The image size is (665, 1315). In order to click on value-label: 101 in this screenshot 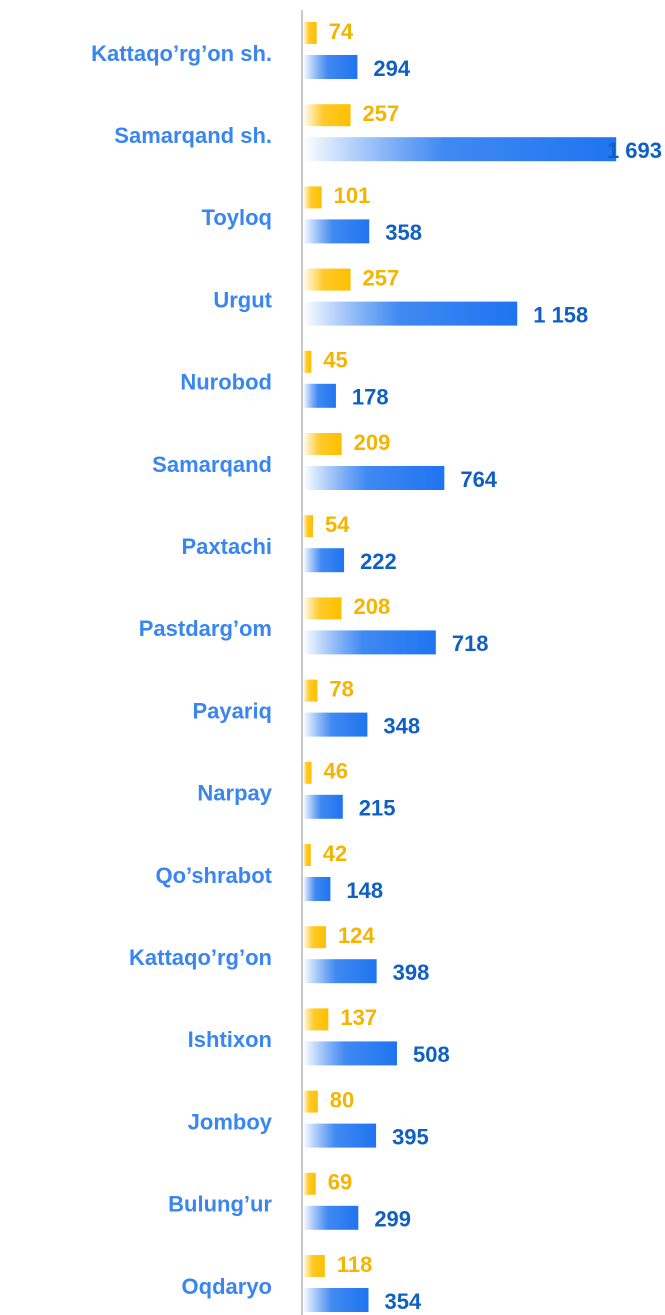, I will do `click(352, 195)`.